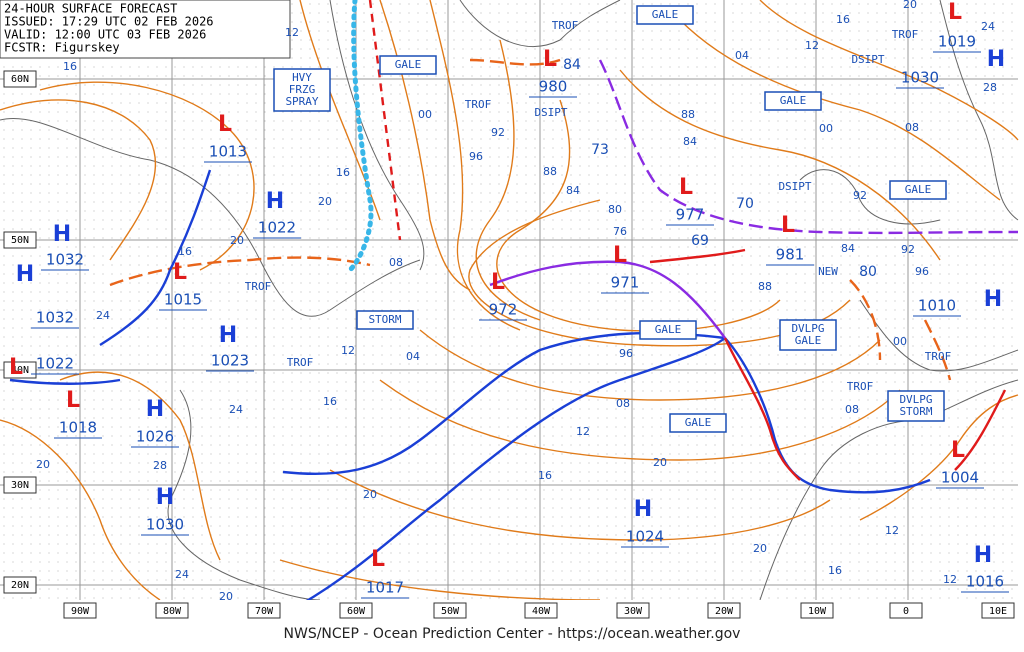 This screenshot has width=1024, height=652. What do you see at coordinates (915, 411) in the screenshot?
I see `warning-text: STORM` at bounding box center [915, 411].